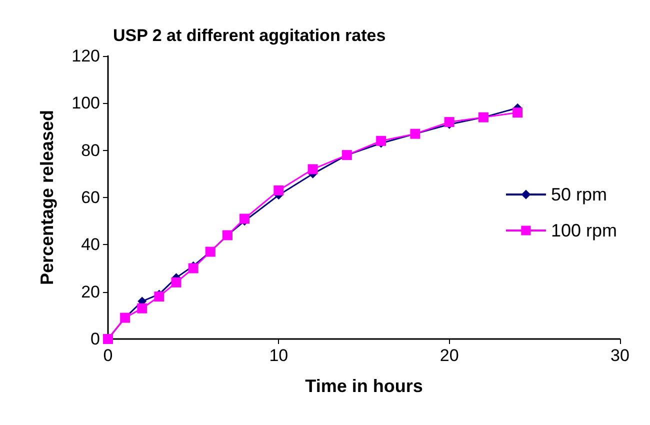  What do you see at coordinates (249, 35) in the screenshot?
I see `chart-title: USP 2 at different aggitation rates` at bounding box center [249, 35].